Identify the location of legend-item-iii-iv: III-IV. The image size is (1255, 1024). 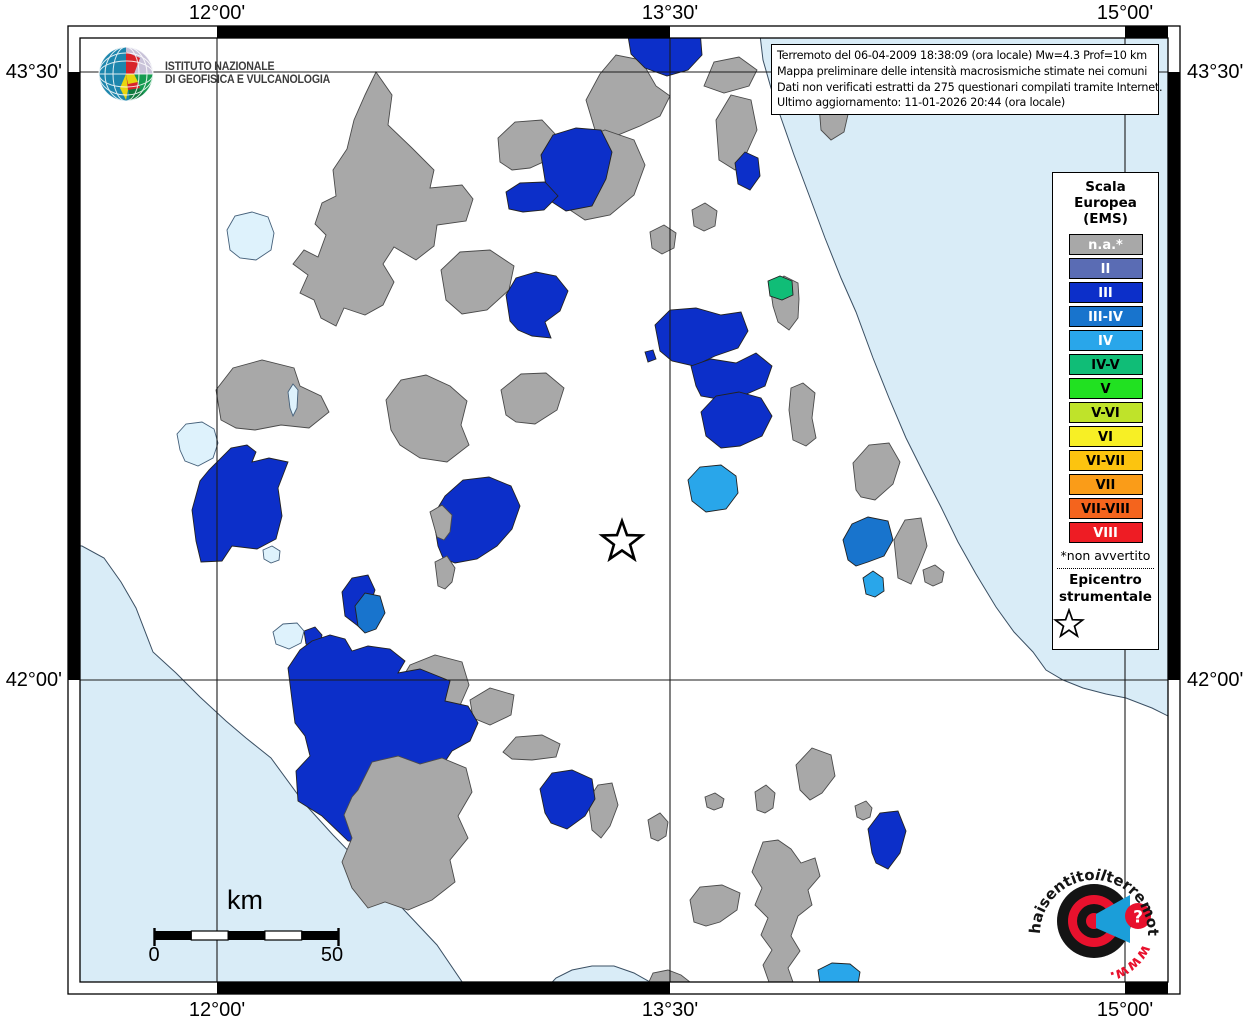
(1105, 316).